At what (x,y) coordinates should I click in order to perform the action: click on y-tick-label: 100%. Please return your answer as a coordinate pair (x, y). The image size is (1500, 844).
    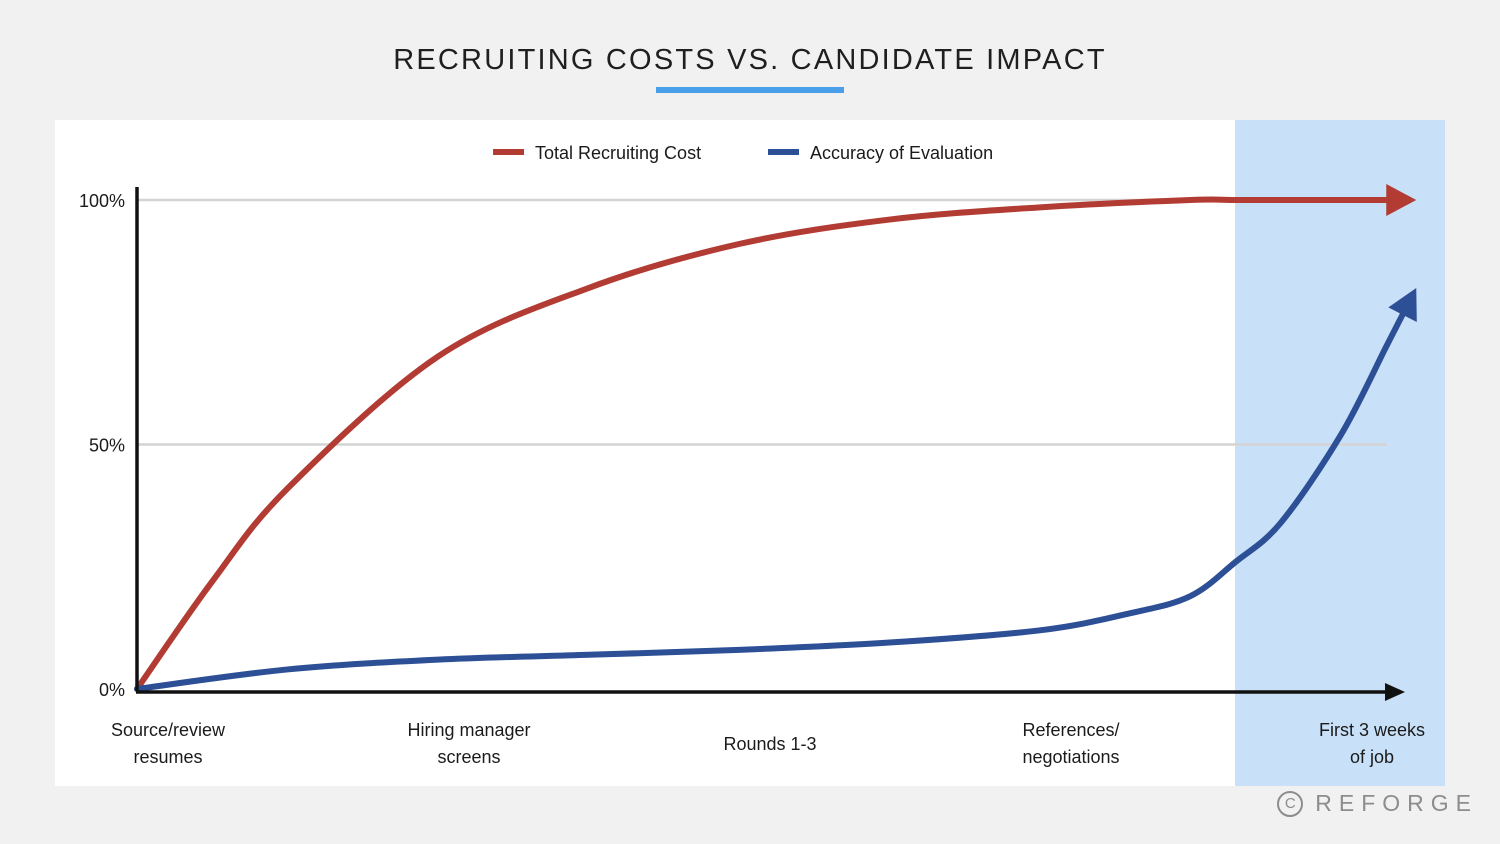
    Looking at the image, I should click on (102, 201).